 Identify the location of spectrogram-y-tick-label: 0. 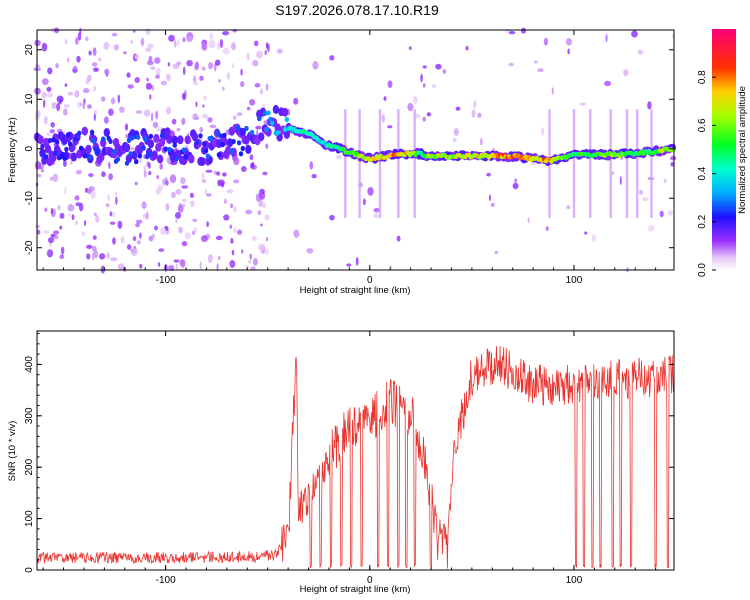
(29, 149).